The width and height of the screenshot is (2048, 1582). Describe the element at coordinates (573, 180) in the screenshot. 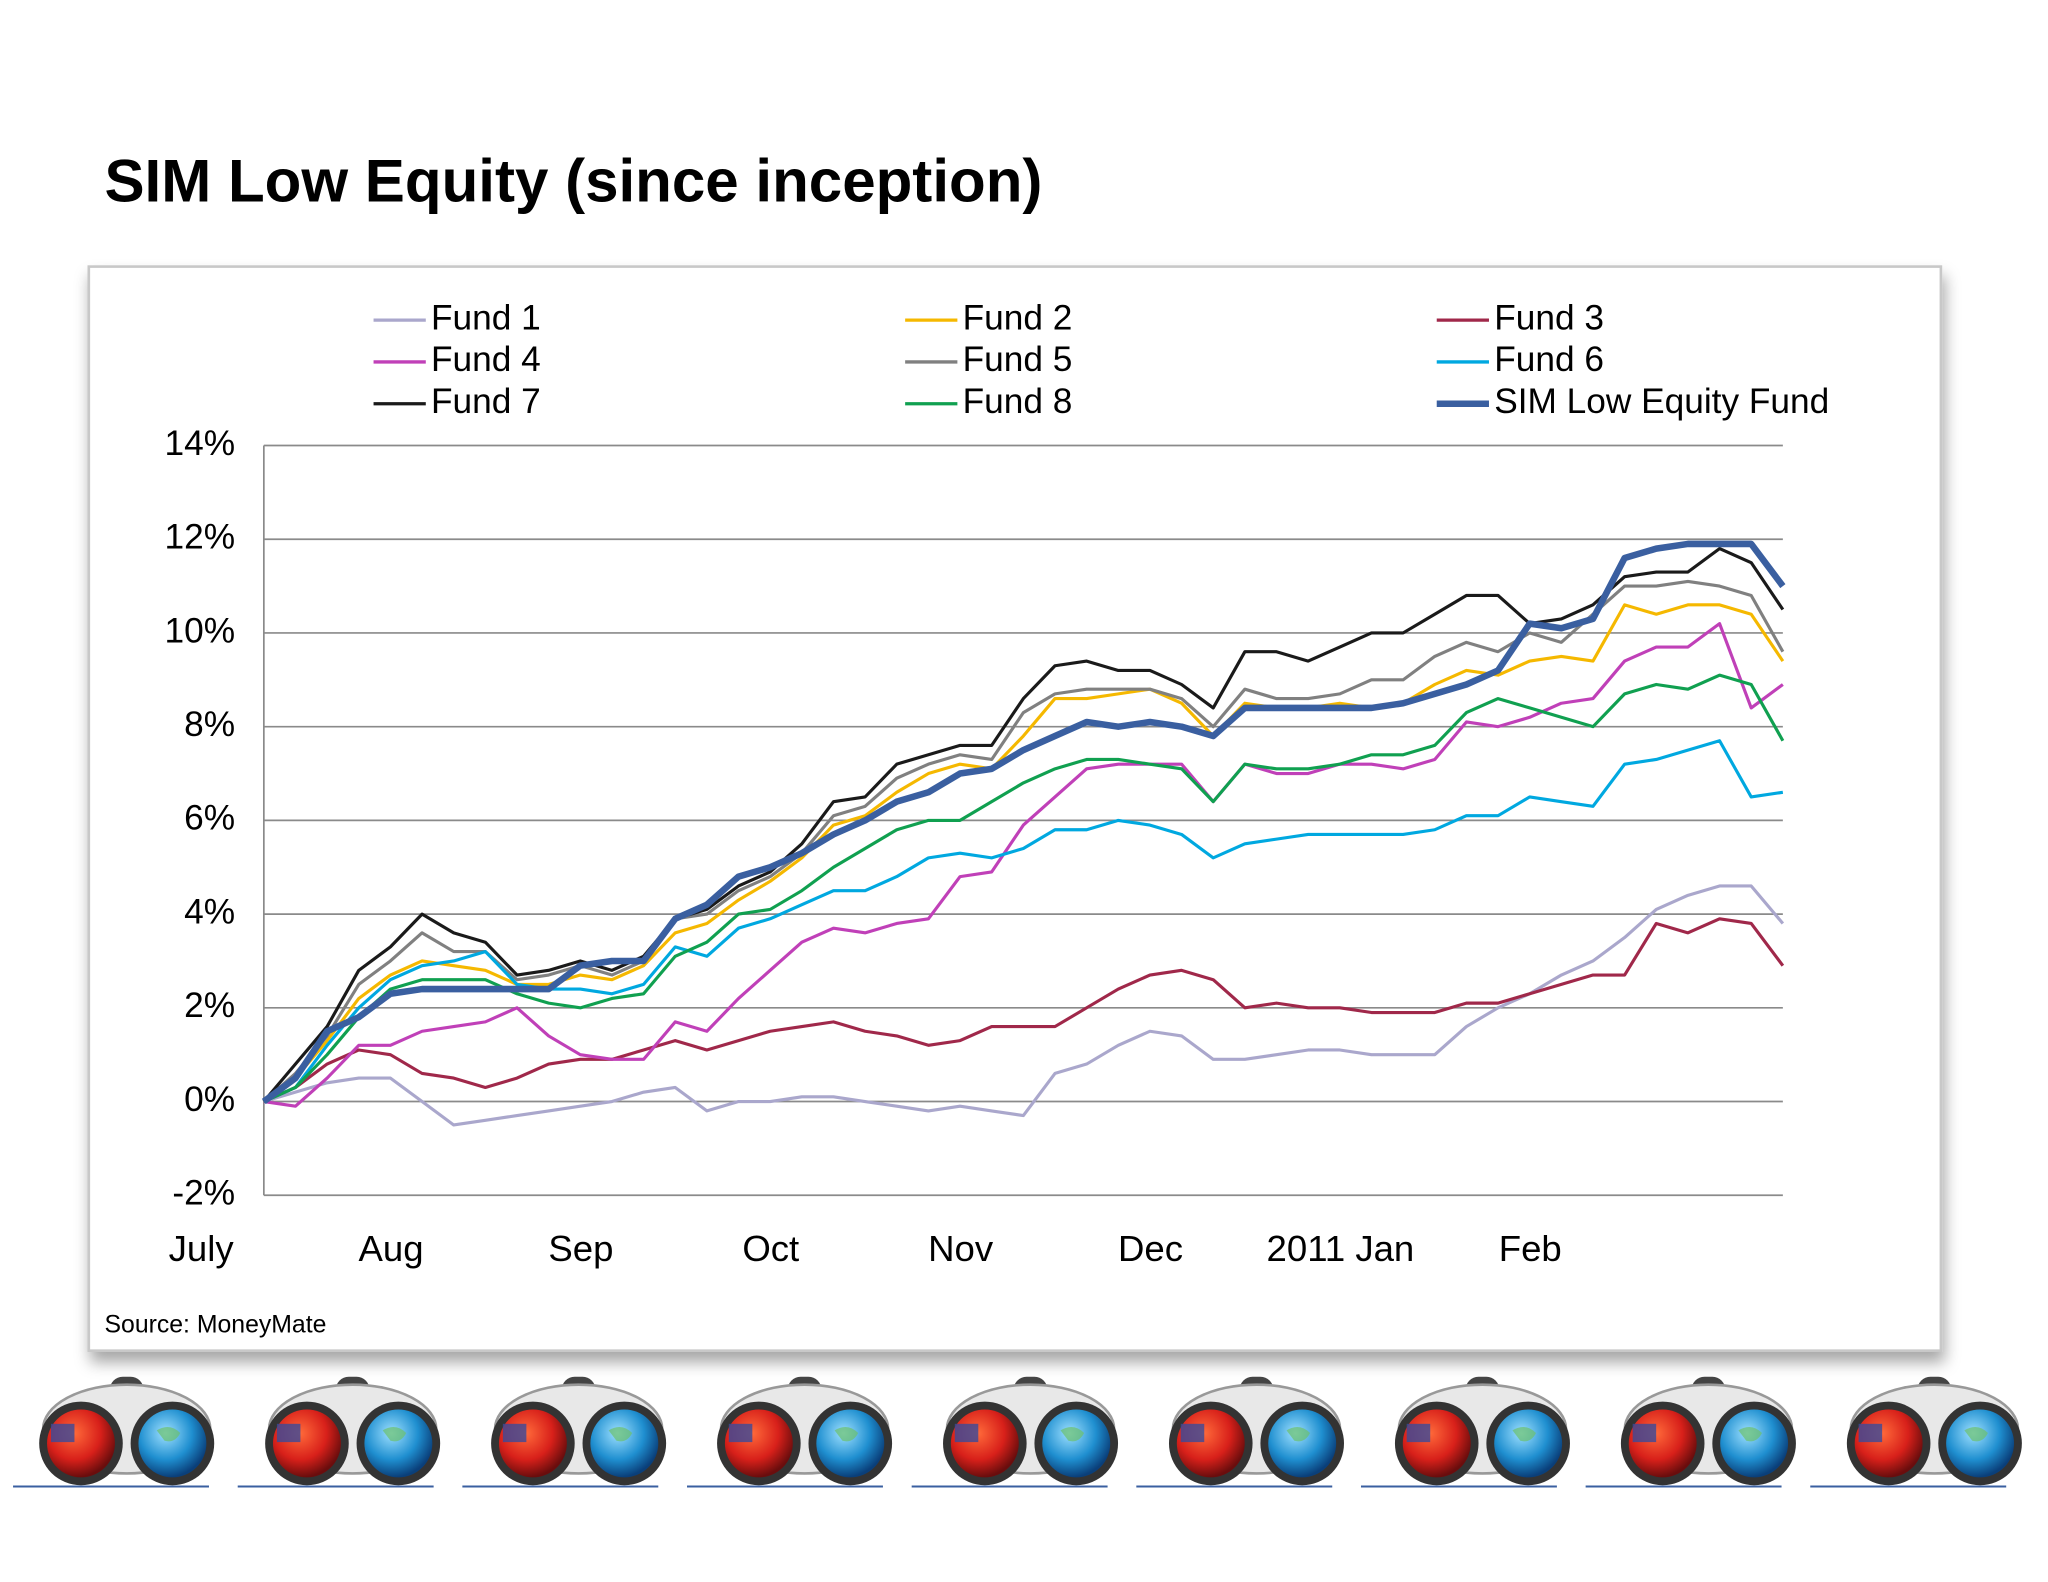

I see `slide-title: SIM Low Equity (since inception)` at that location.